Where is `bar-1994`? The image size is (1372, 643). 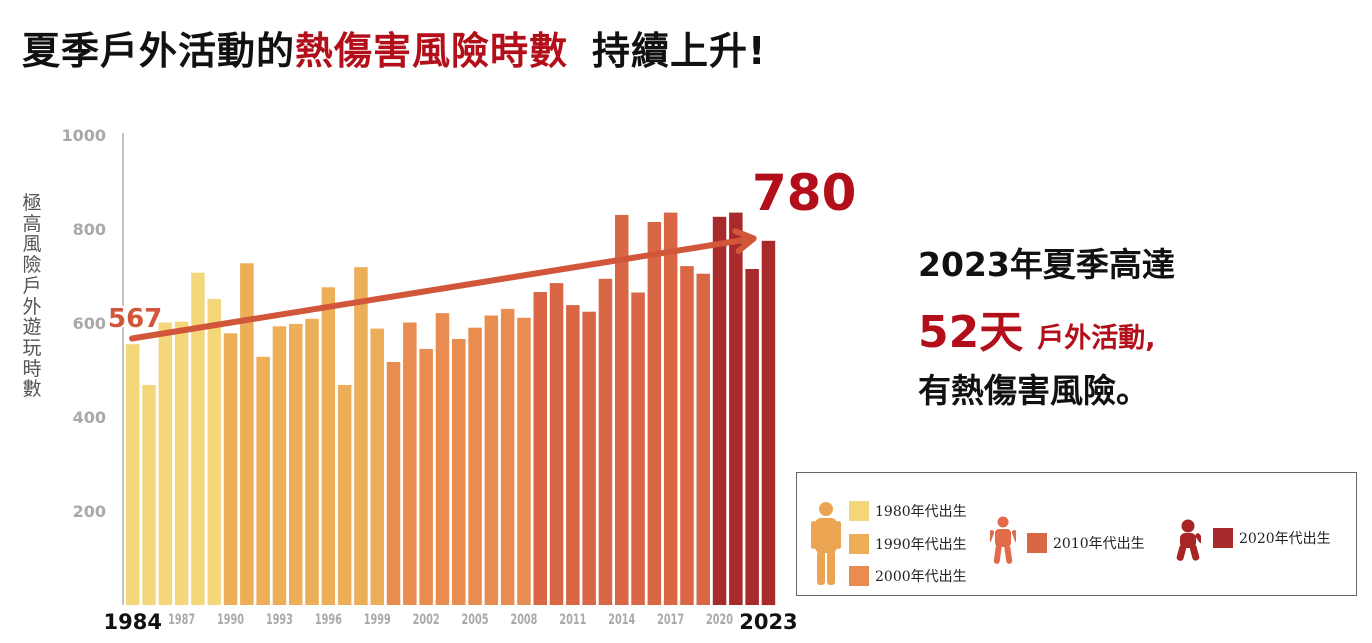 bar-1994 is located at coordinates (296, 464).